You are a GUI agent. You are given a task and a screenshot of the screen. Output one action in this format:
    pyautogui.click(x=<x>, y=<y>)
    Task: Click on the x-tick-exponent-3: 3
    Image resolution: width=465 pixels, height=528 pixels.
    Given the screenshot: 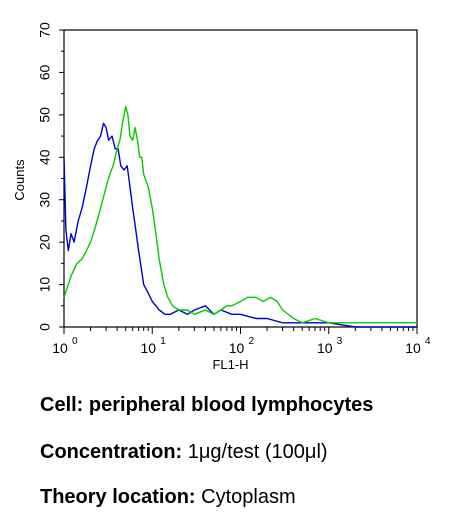 What is the action you would take?
    pyautogui.click(x=340, y=341)
    